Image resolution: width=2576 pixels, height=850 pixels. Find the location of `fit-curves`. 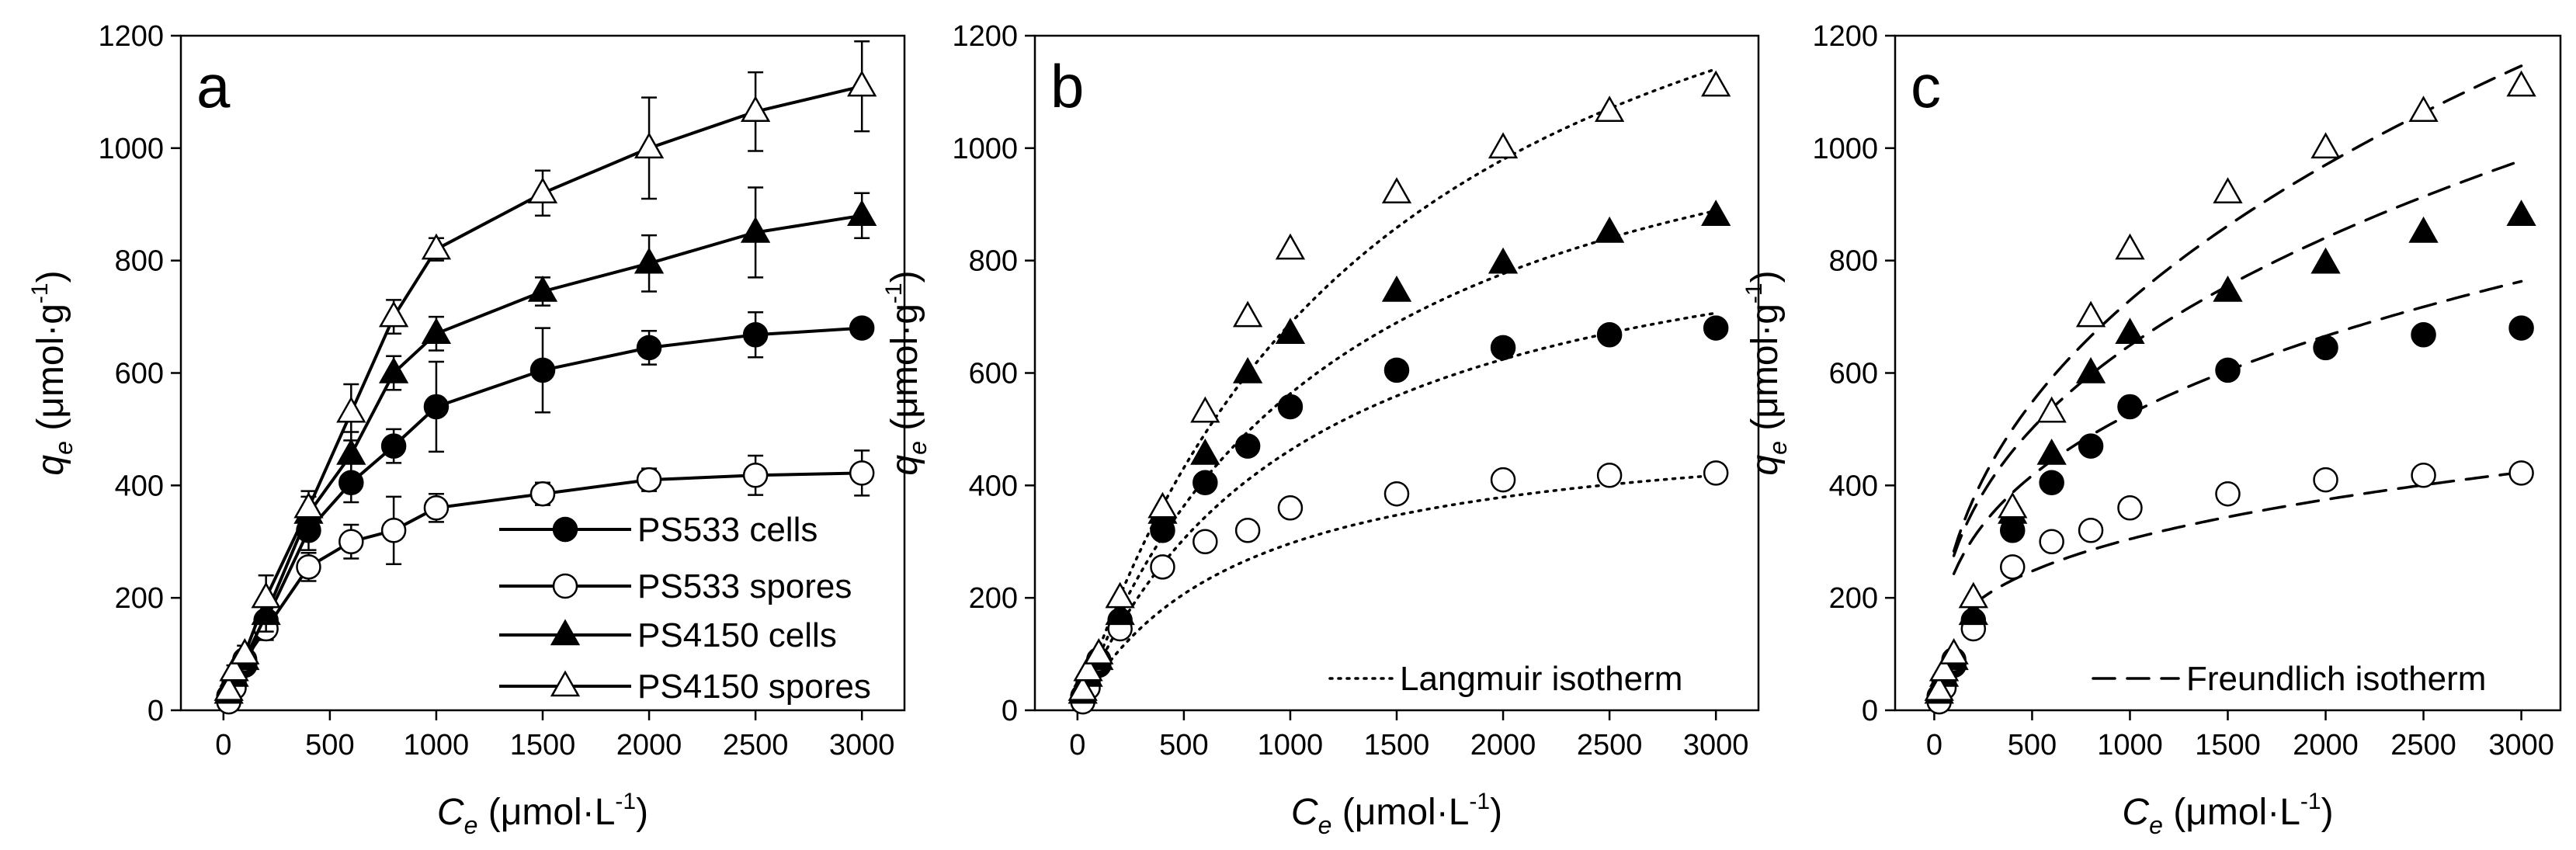

fit-curves is located at coordinates (2237, 335).